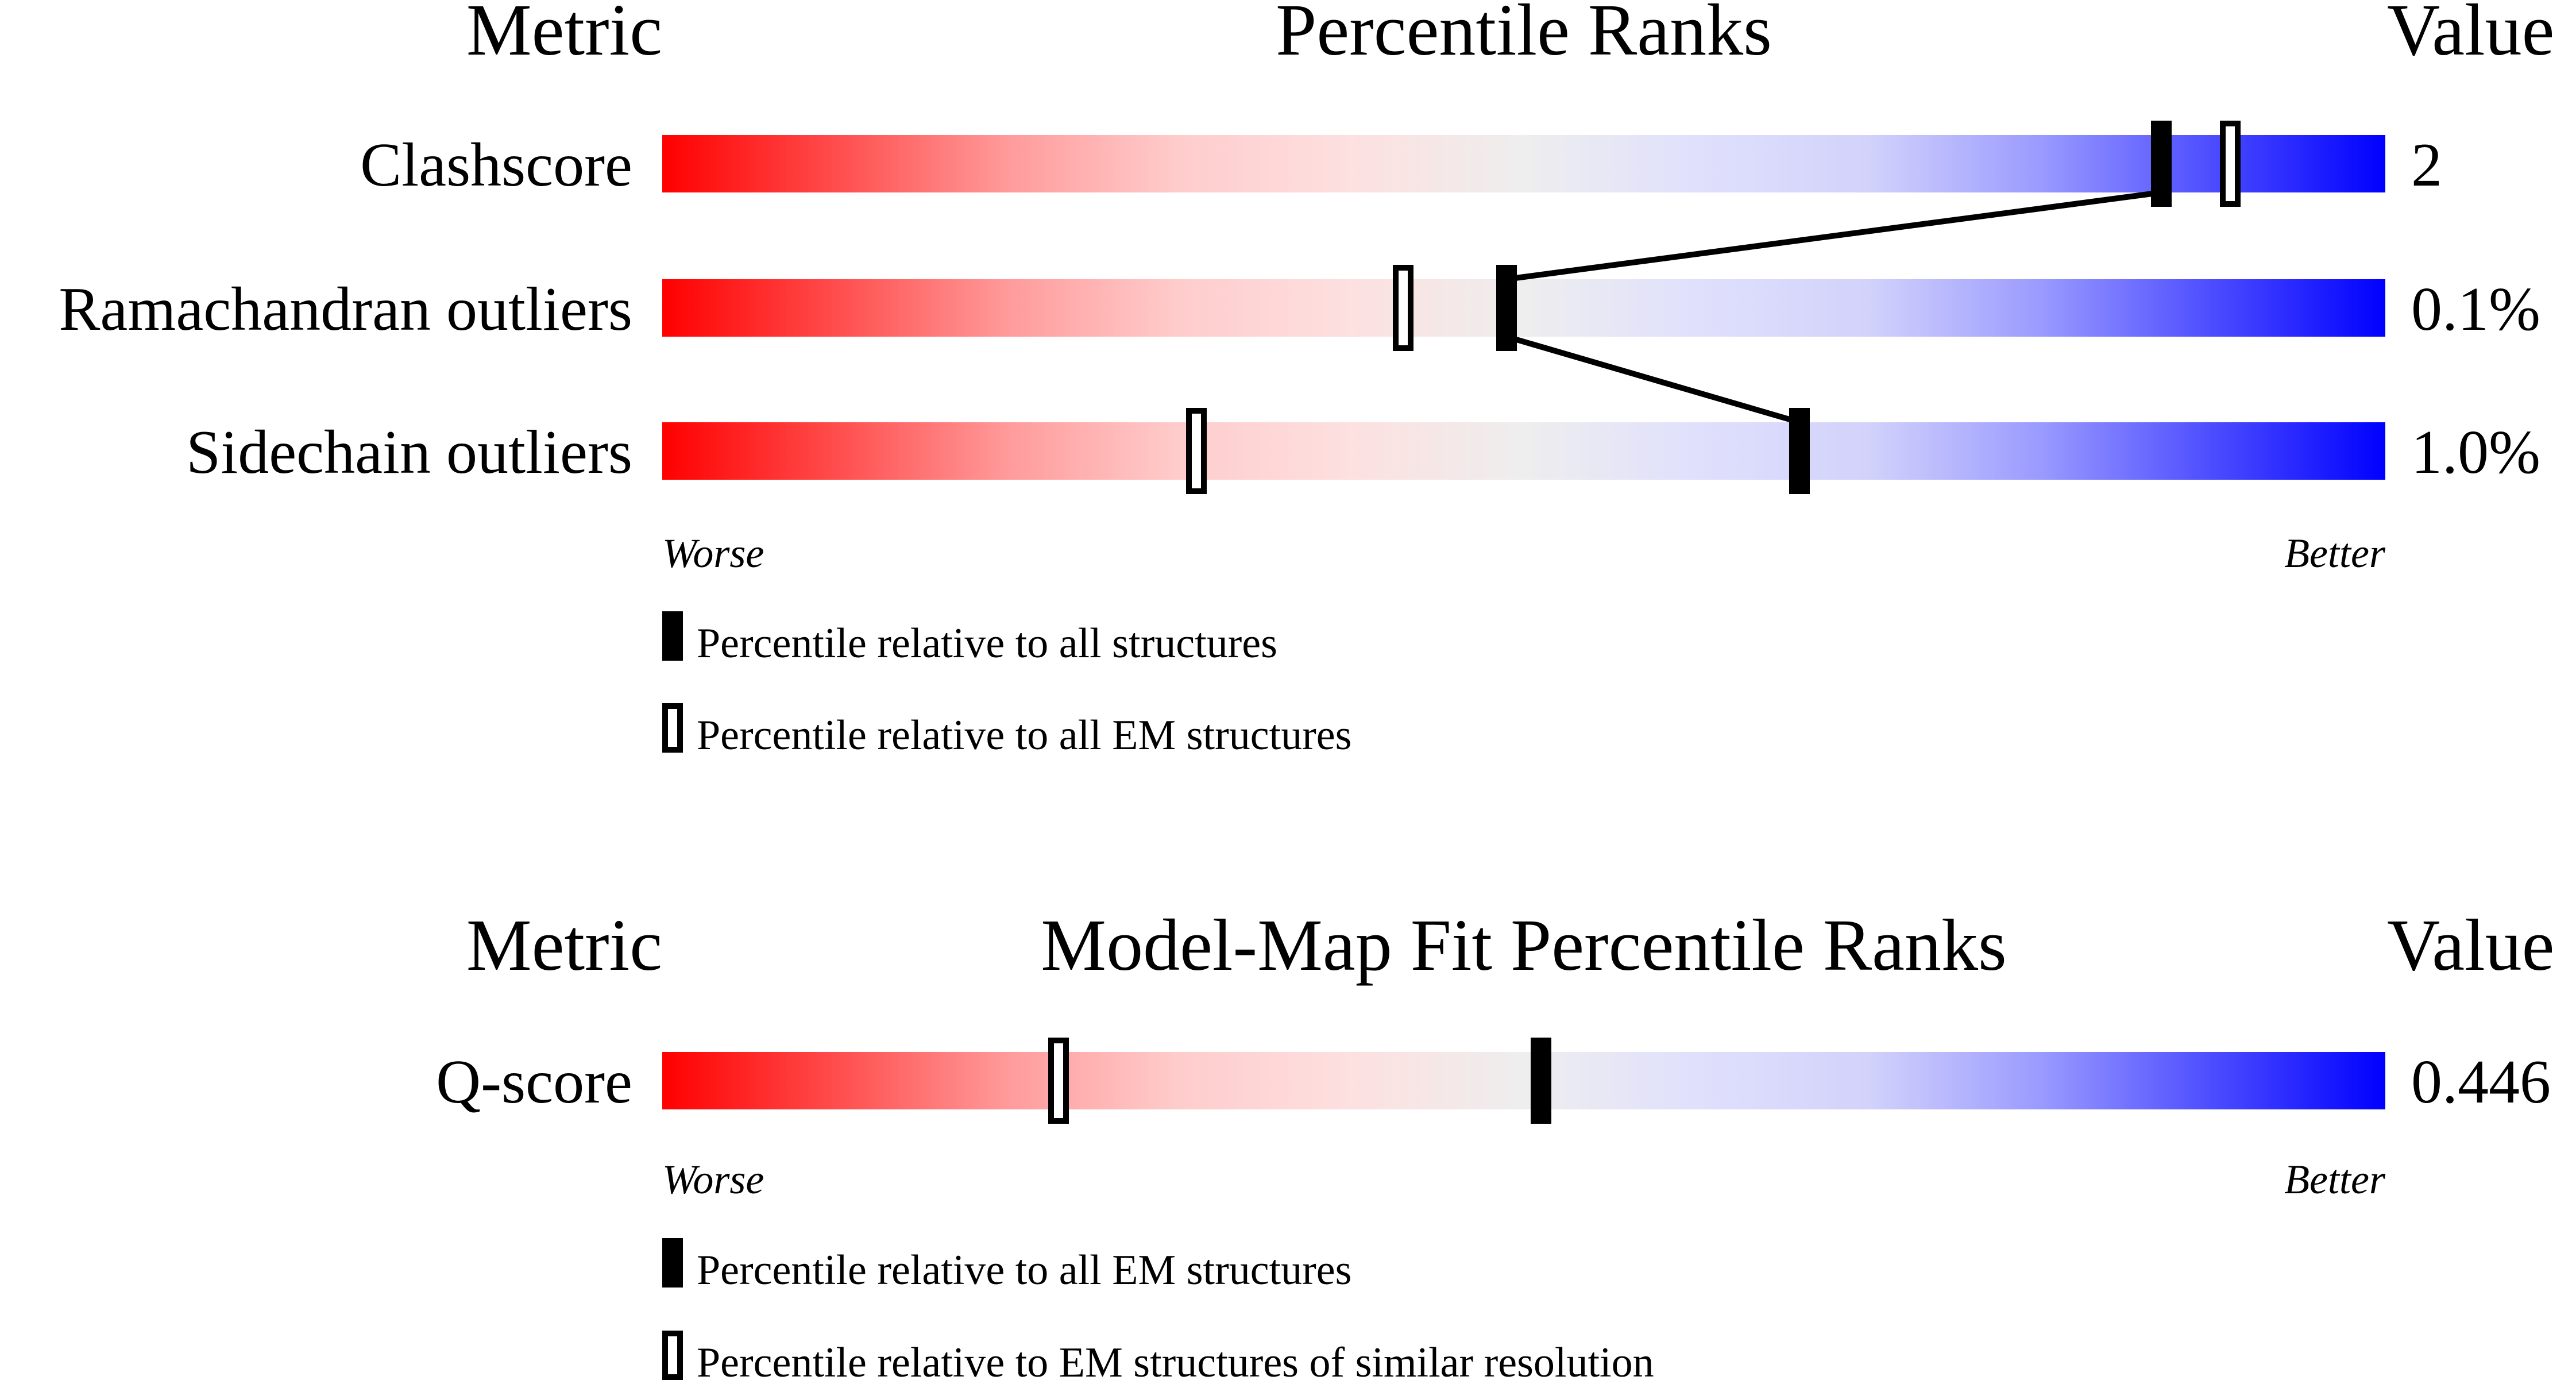 Image resolution: width=2576 pixels, height=1380 pixels. What do you see at coordinates (345, 309) in the screenshot?
I see `metric-label: Ramachandran outliers` at bounding box center [345, 309].